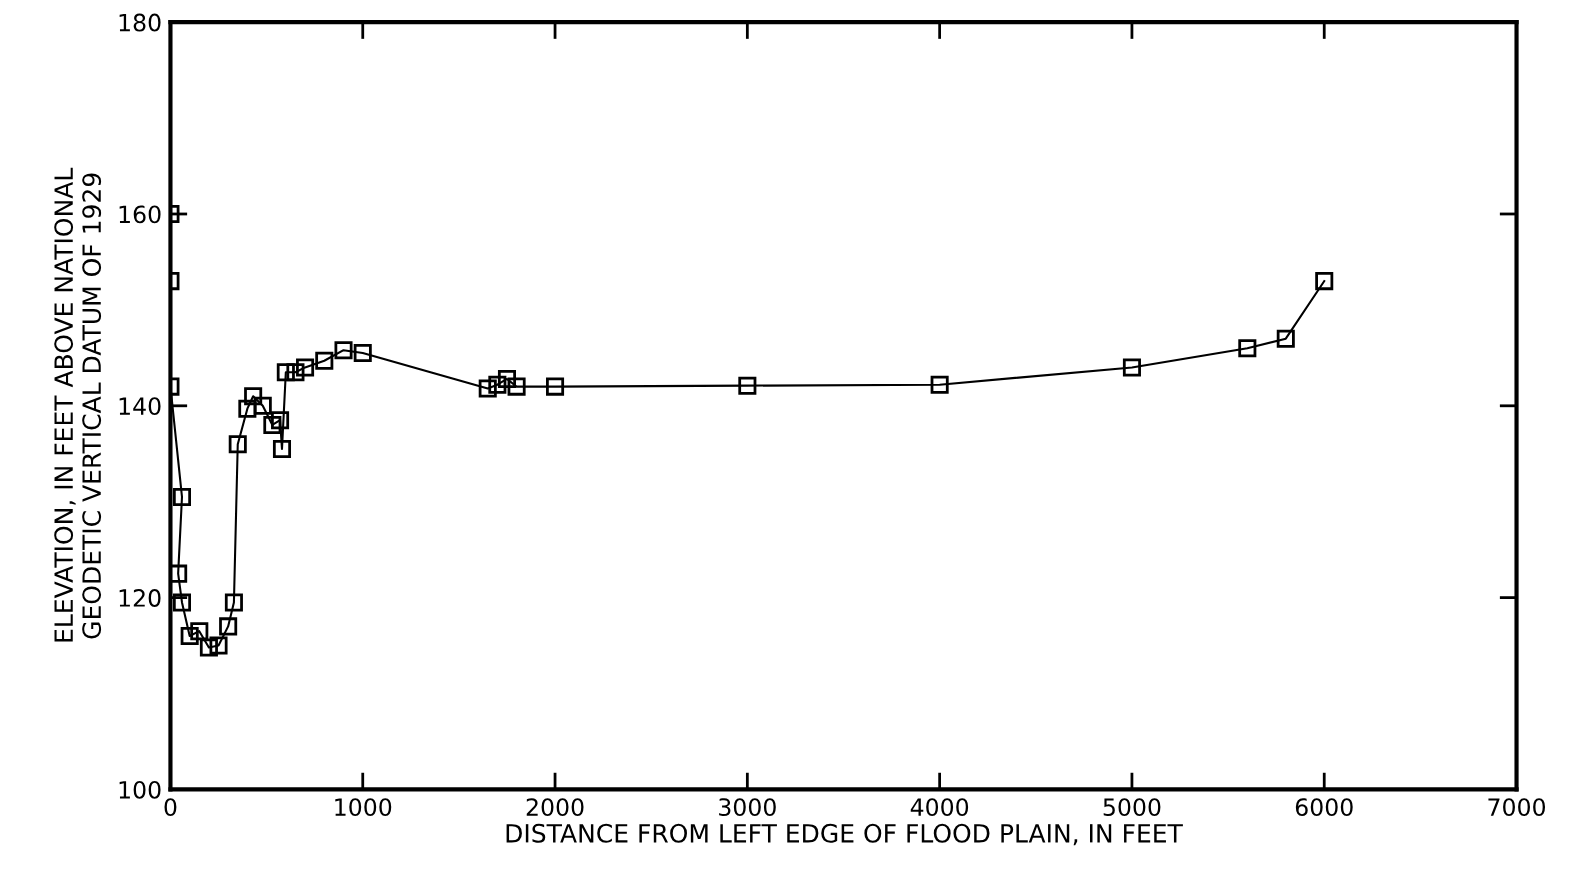 Image resolution: width=1593 pixels, height=887 pixels. What do you see at coordinates (140, 214) in the screenshot?
I see `y-tick-label: 160` at bounding box center [140, 214].